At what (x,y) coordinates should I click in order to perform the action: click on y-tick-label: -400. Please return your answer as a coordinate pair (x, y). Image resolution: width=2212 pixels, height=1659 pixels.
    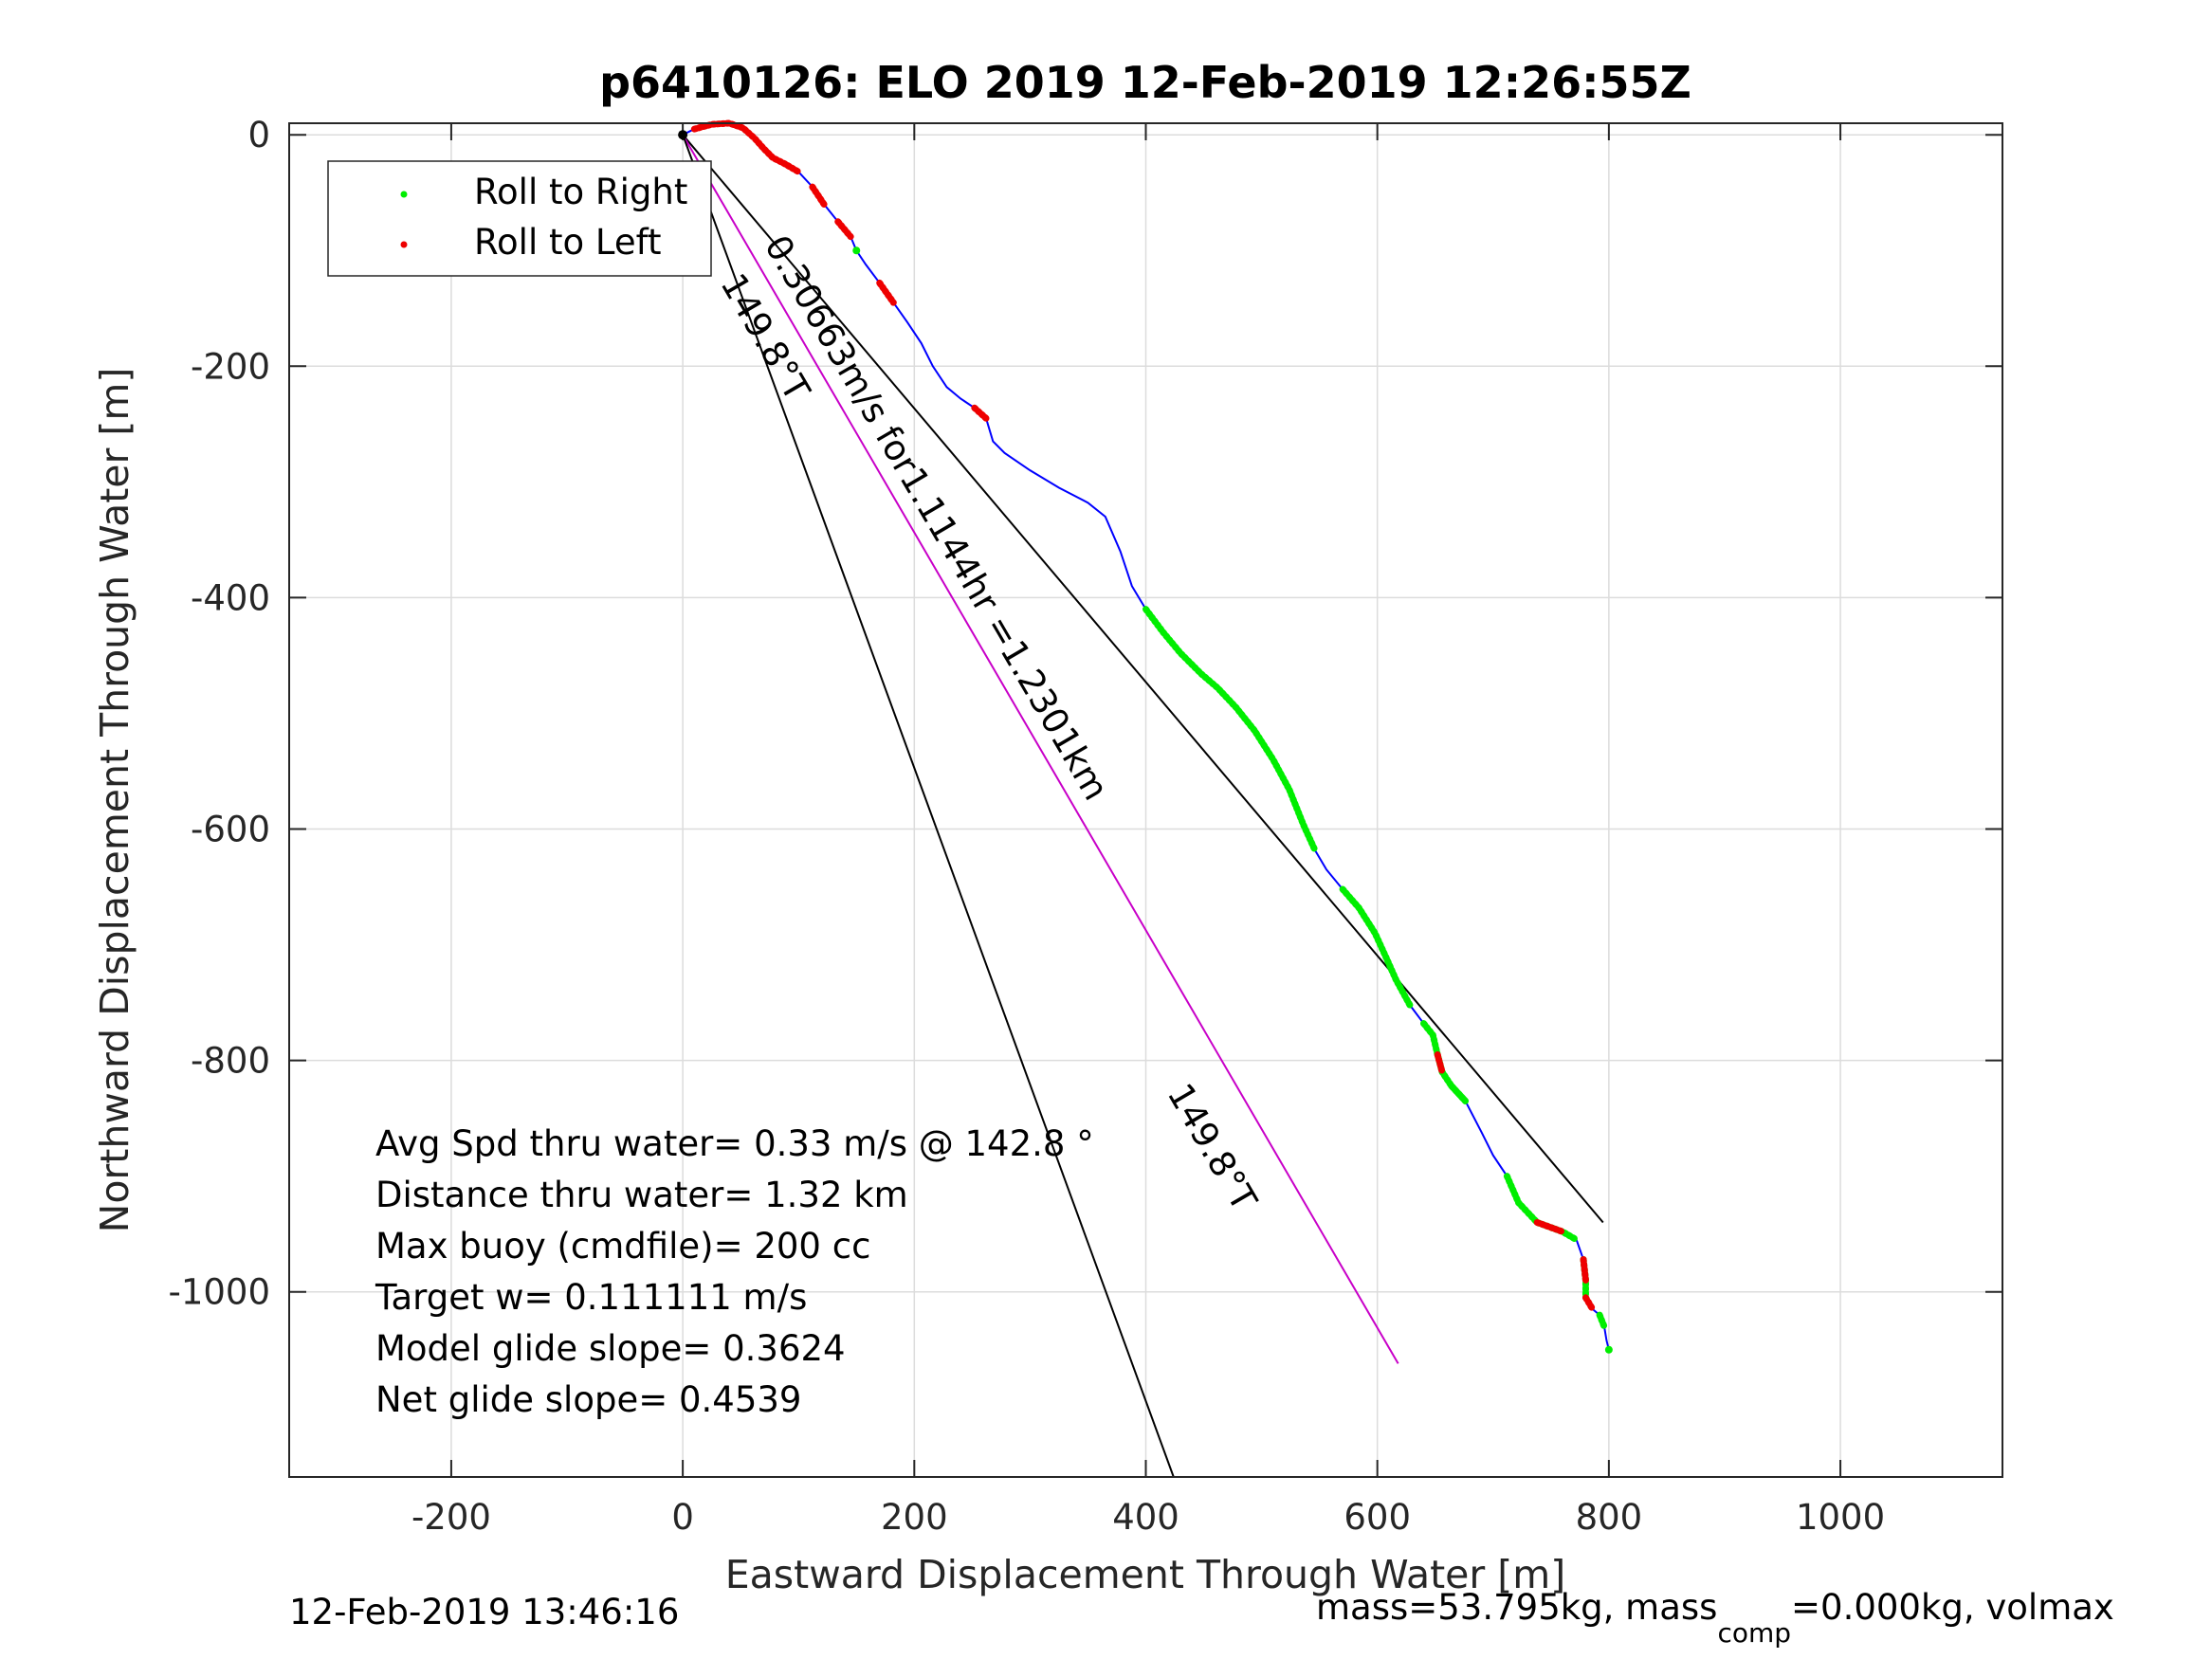
    Looking at the image, I should click on (230, 597).